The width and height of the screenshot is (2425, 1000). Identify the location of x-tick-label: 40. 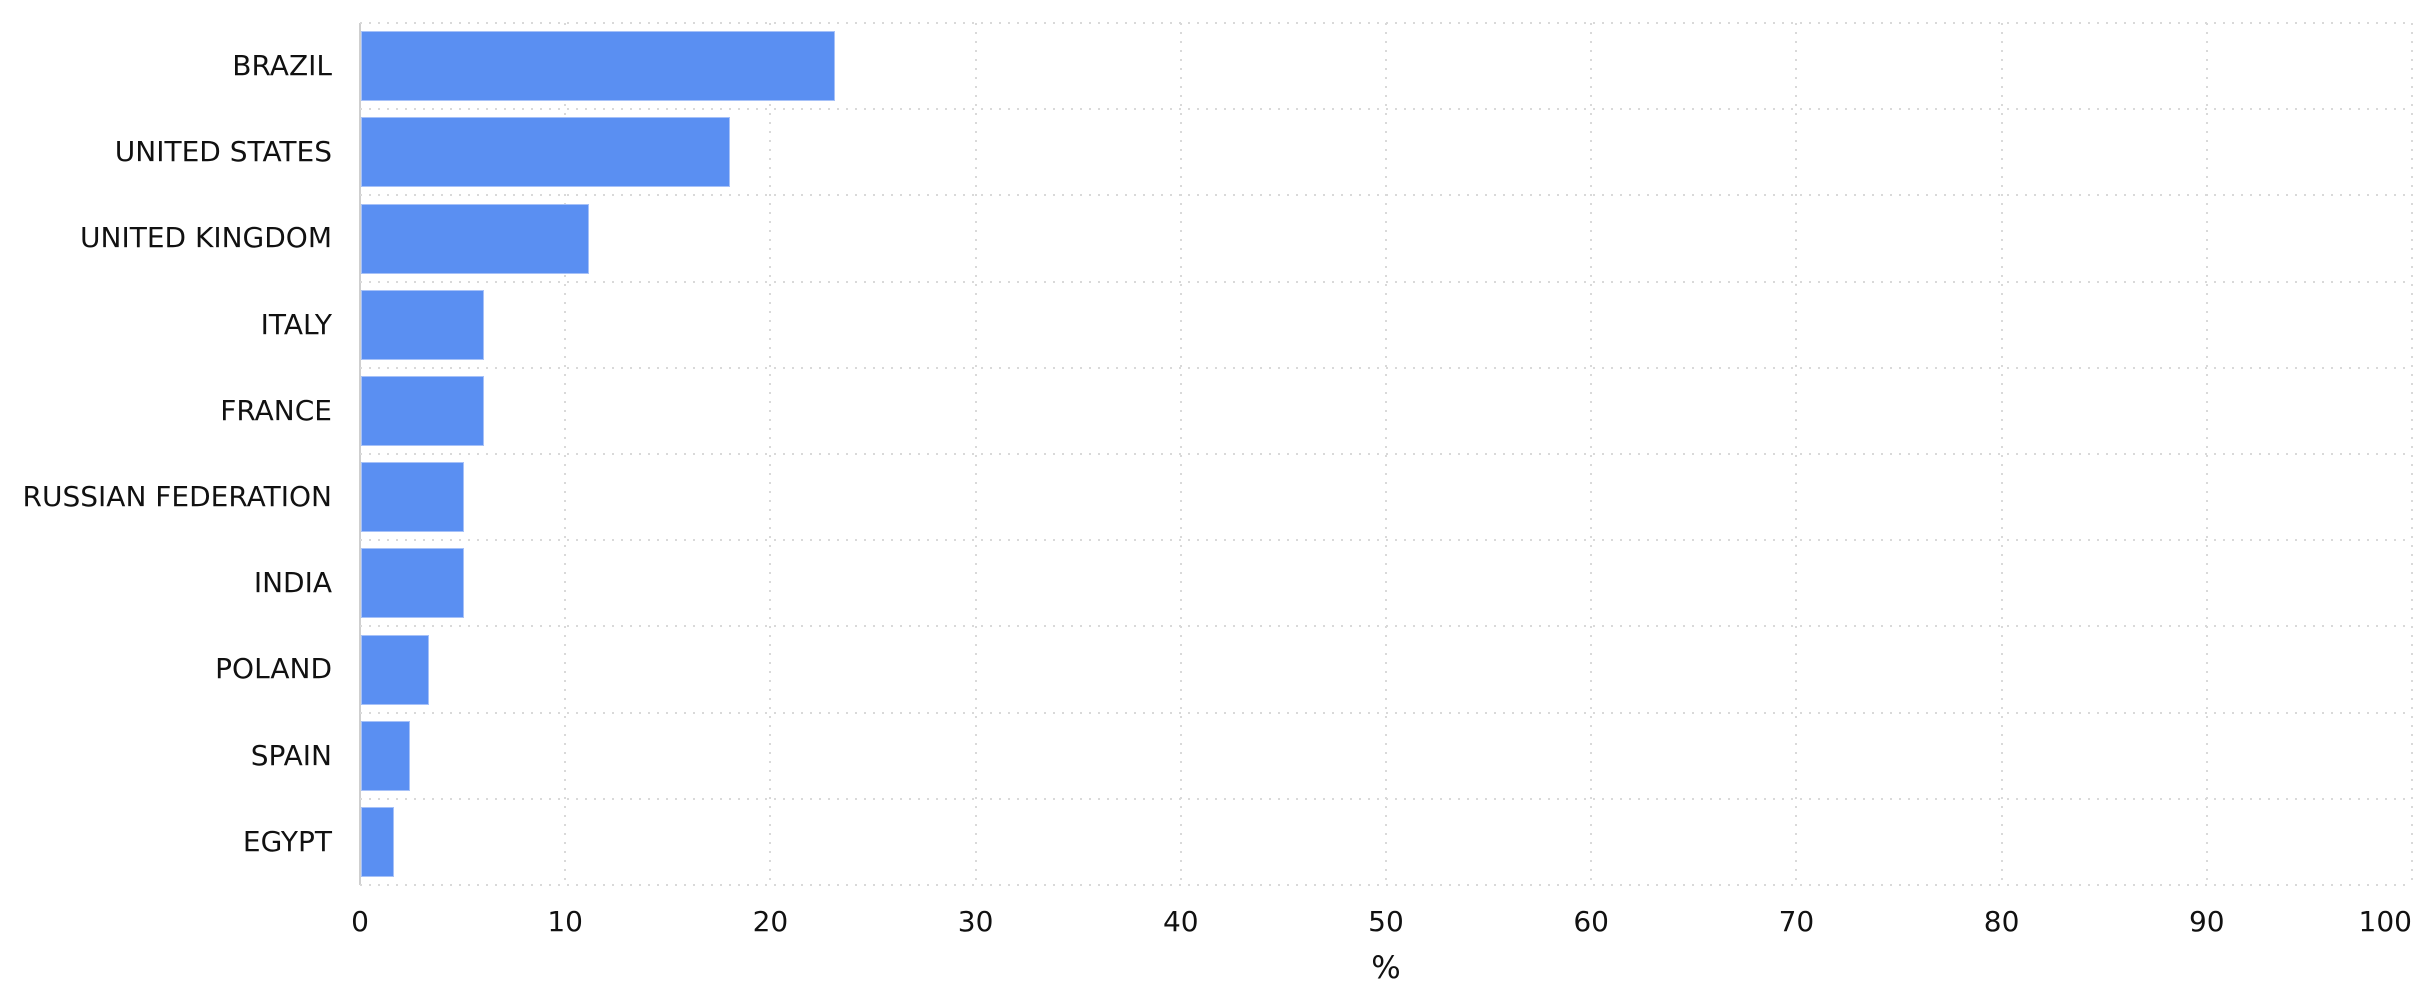
(1180, 921).